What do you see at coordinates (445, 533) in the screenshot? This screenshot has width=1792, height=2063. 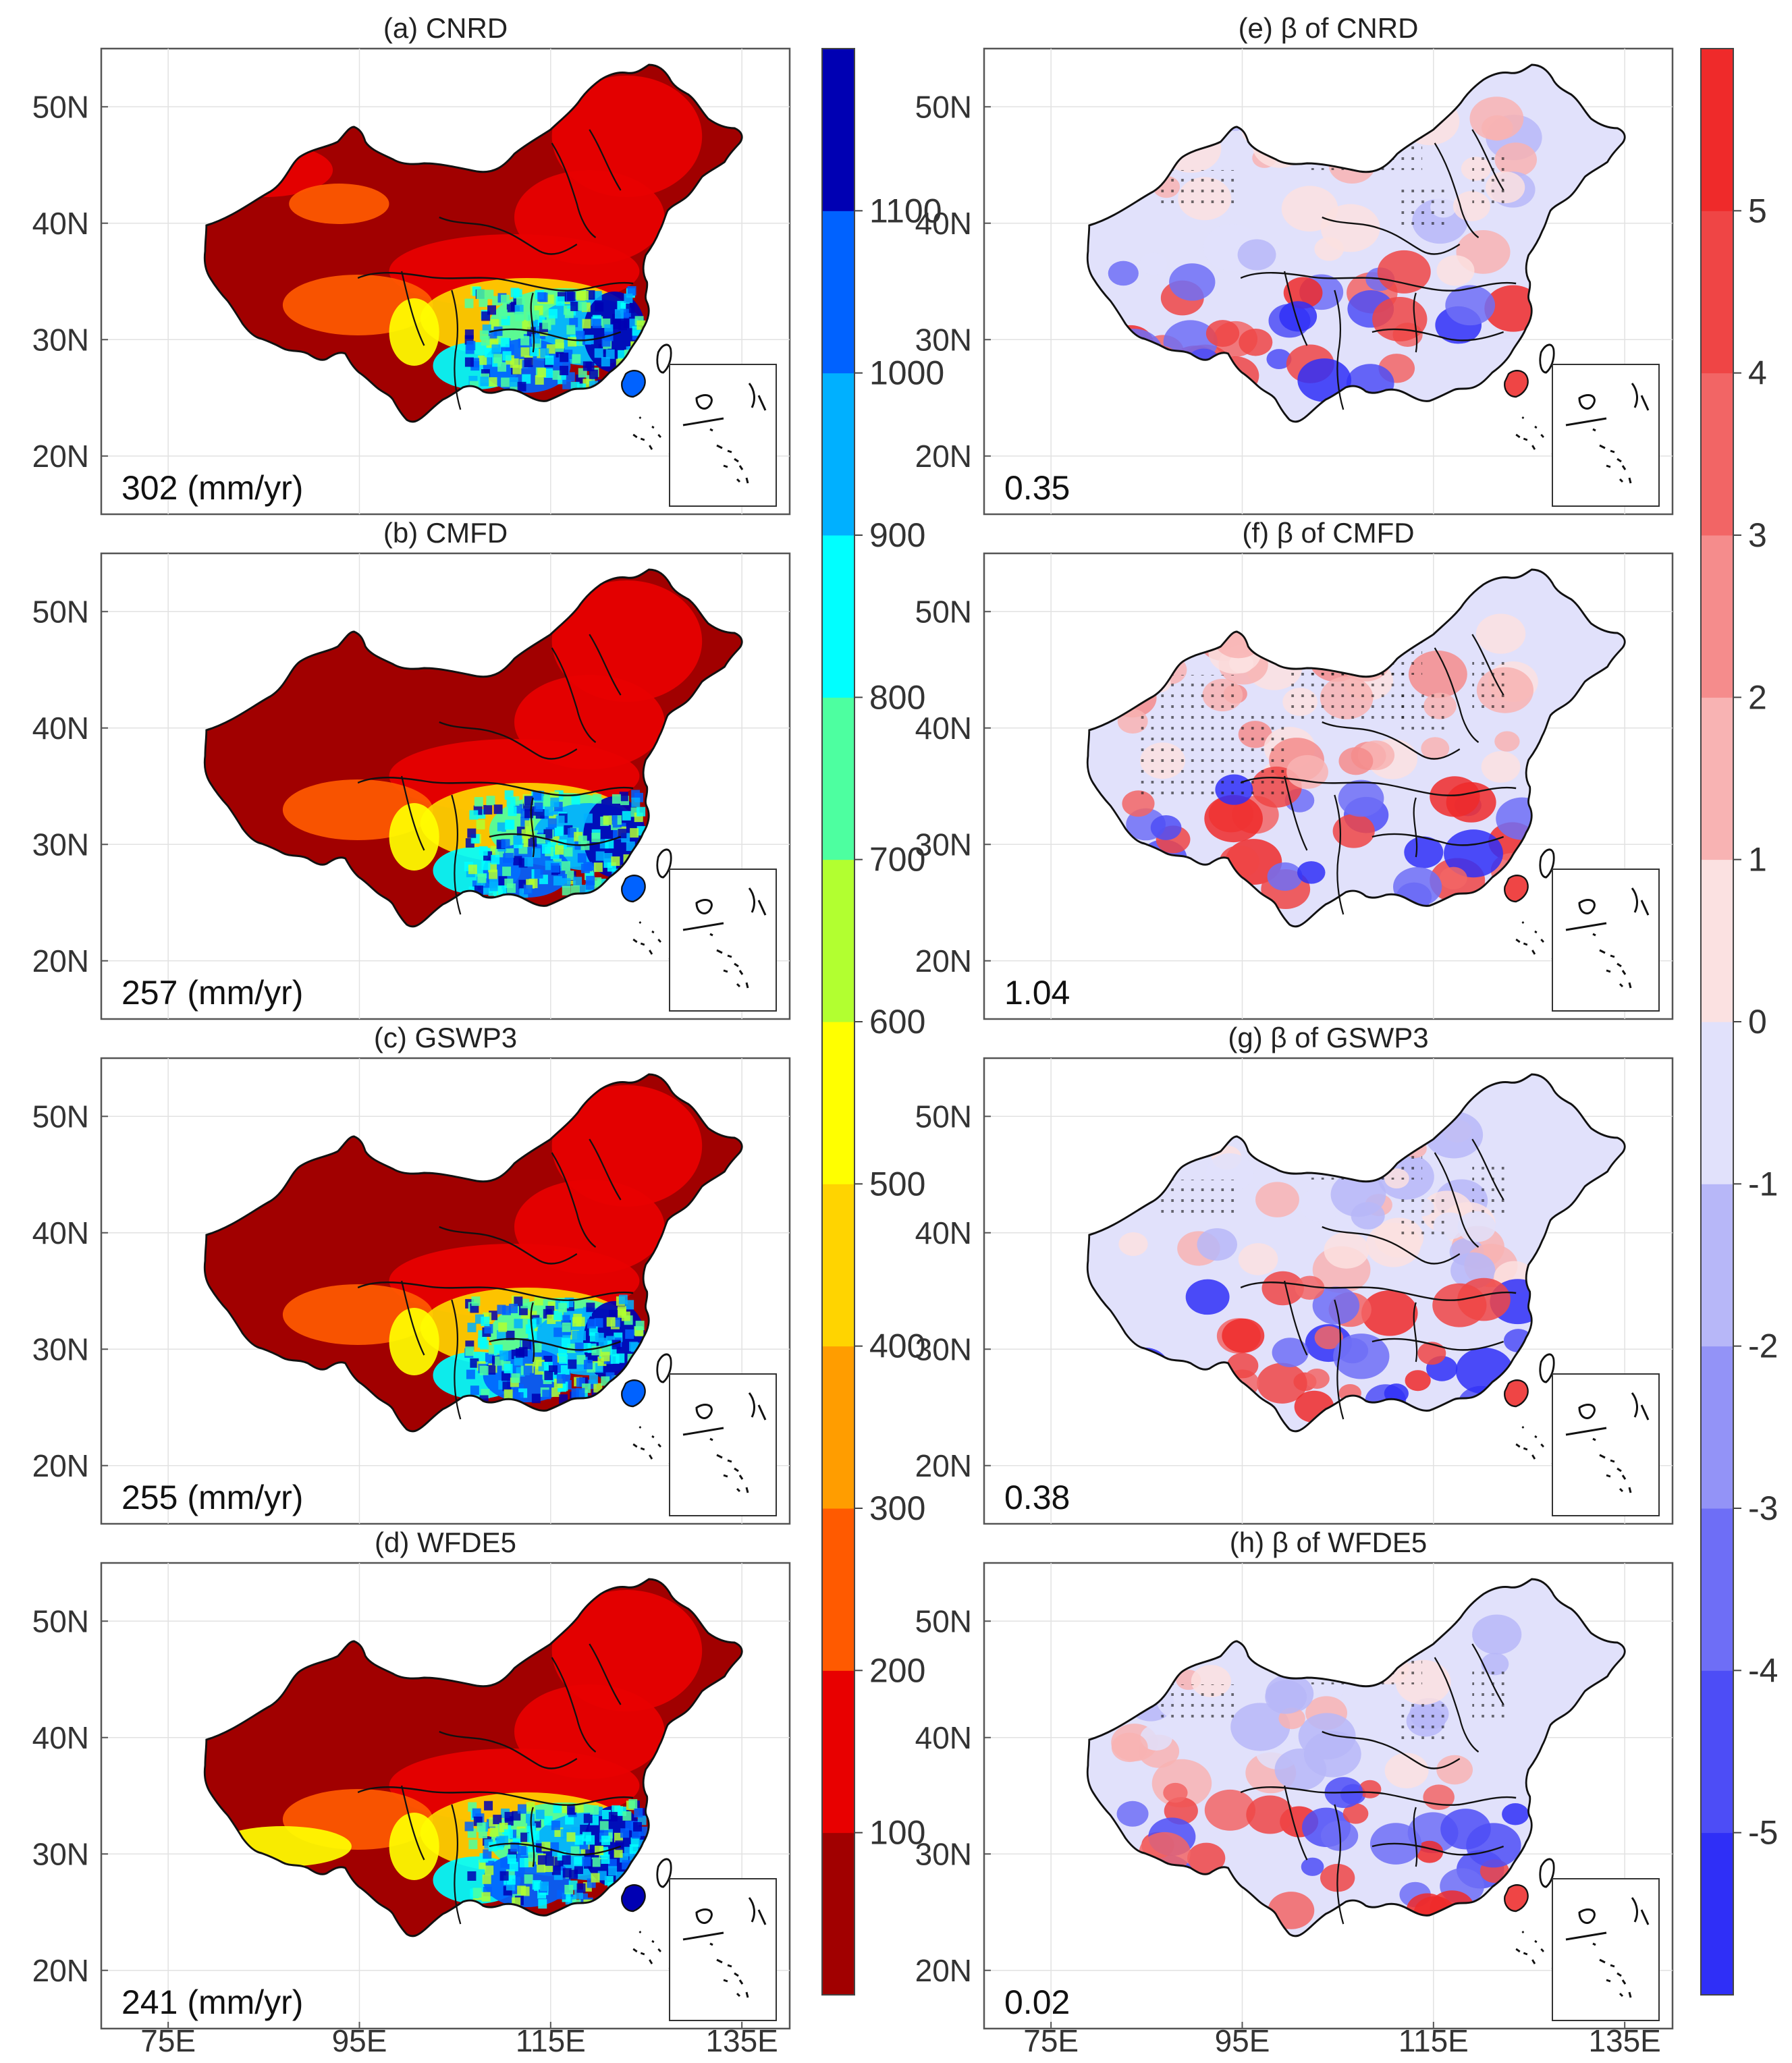 I see `panel-title: (b) CMFD` at bounding box center [445, 533].